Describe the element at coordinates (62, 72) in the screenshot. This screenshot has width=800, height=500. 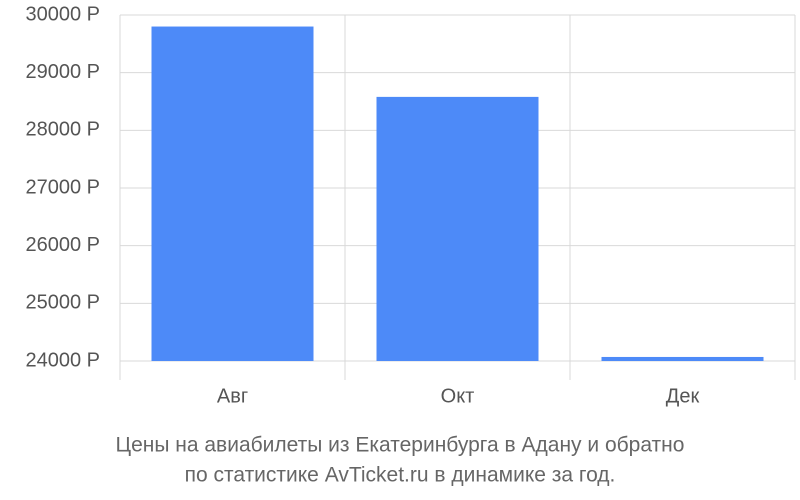
I see `y-tick-label: 29000 Р` at that location.